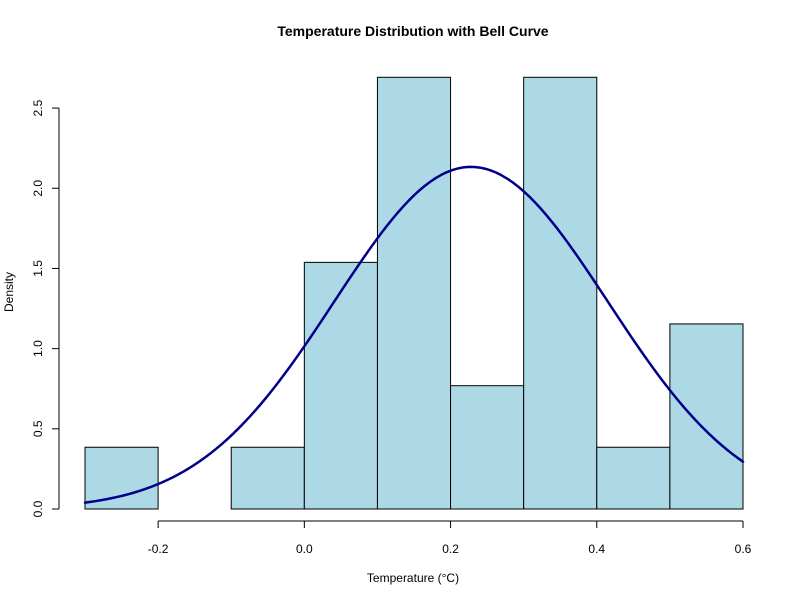  Describe the element at coordinates (412, 31) in the screenshot. I see `chart-title: Temperature Distribution with Bell Curve` at that location.